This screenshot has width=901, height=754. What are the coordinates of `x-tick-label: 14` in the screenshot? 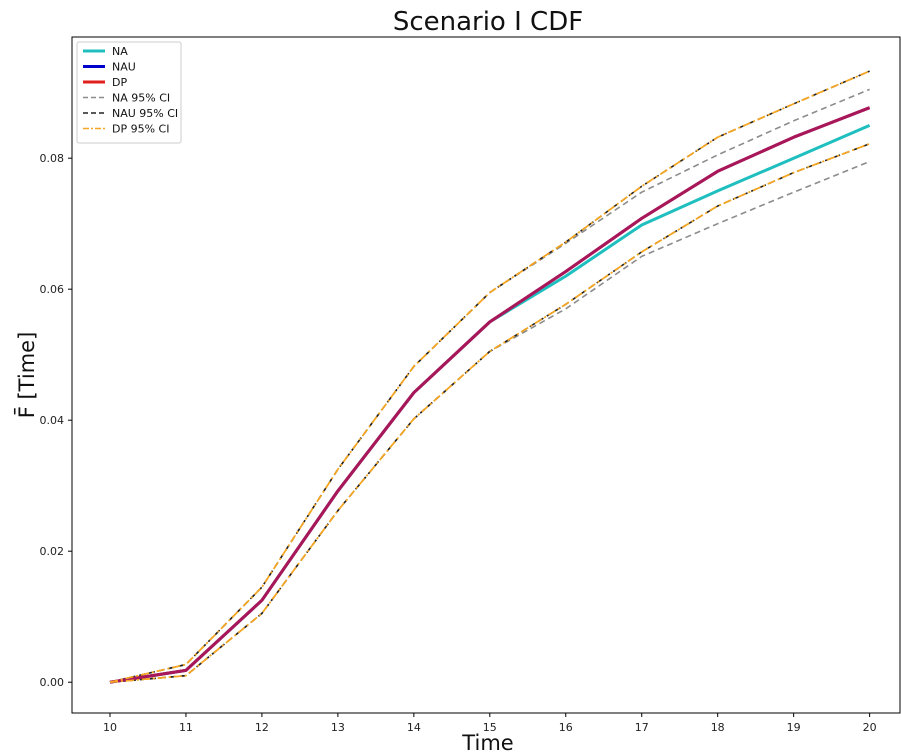 It's located at (414, 727).